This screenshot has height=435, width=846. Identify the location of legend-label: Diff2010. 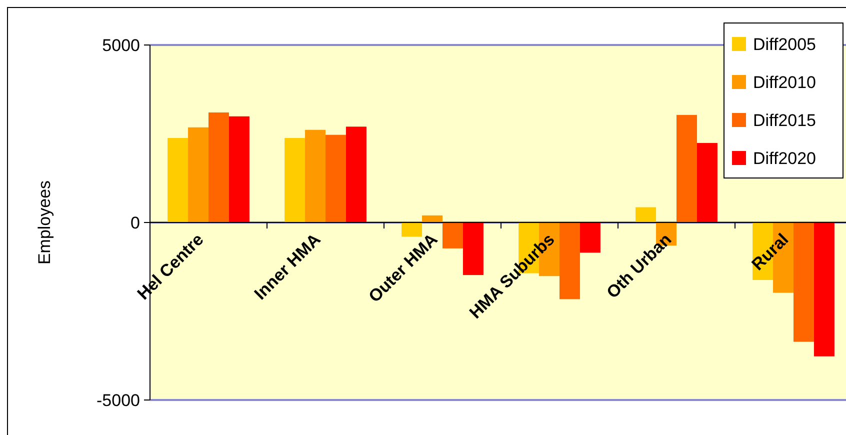
(784, 82).